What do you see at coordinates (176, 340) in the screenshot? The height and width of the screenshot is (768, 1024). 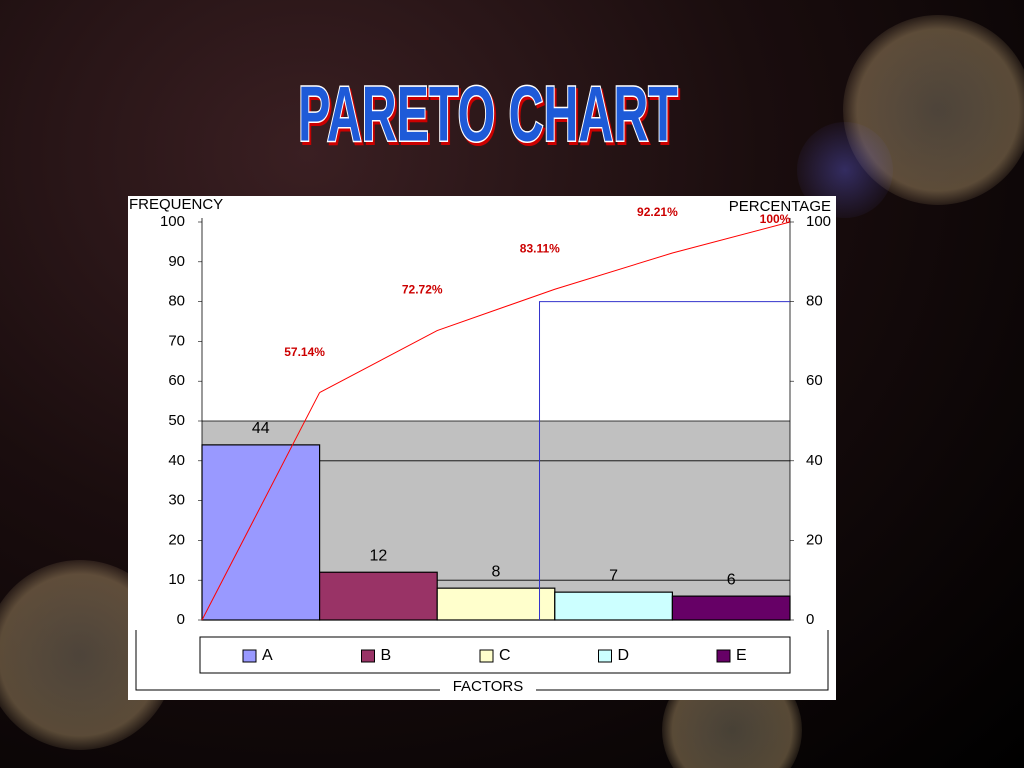 I see `y-tick-label: 70` at bounding box center [176, 340].